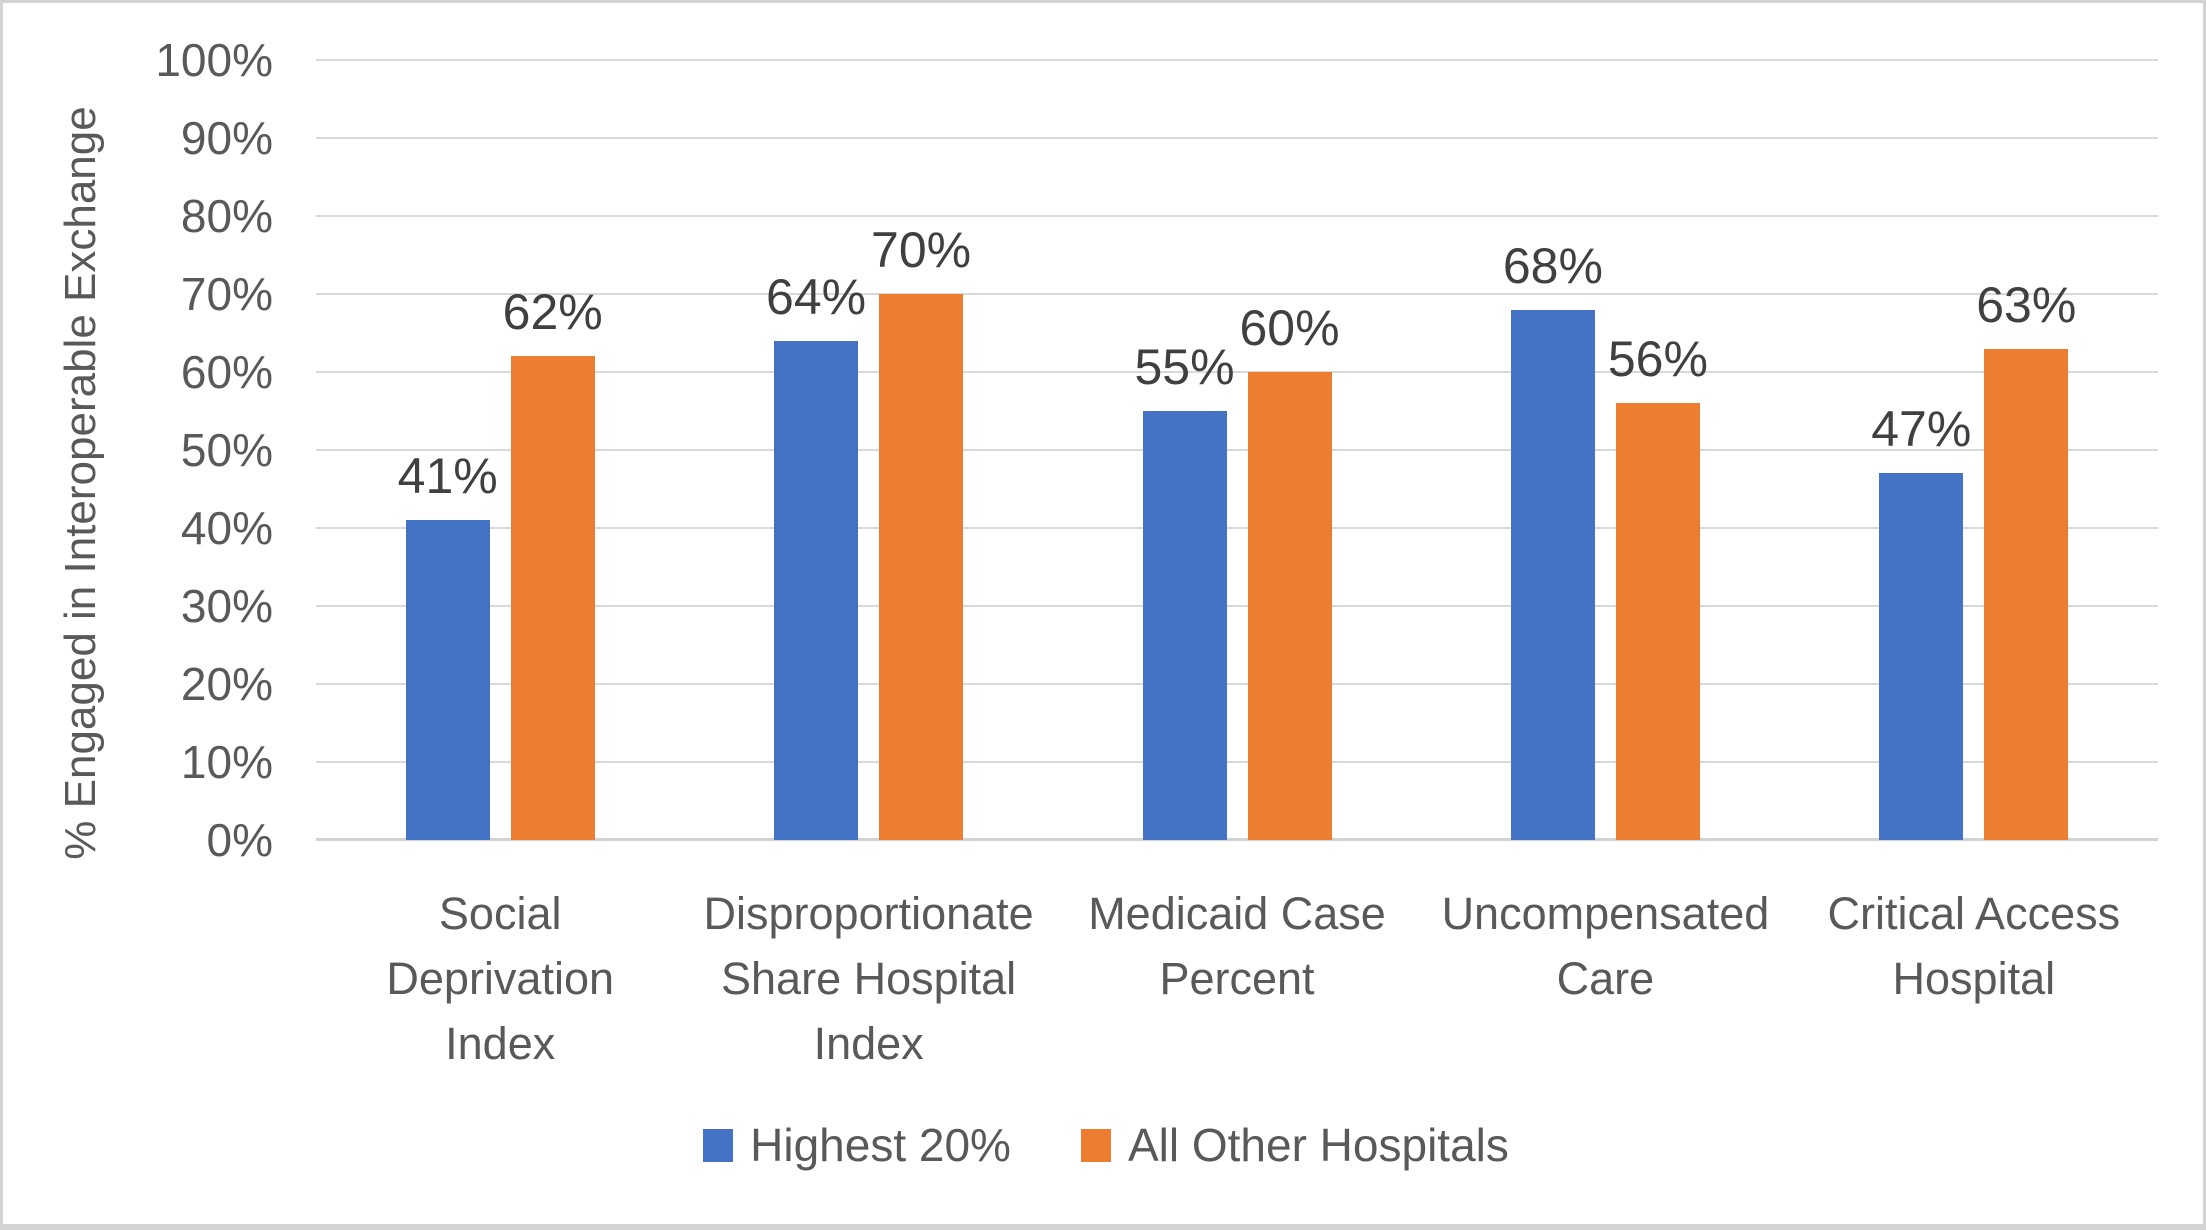 This screenshot has height=1230, width=2206. What do you see at coordinates (1657, 359) in the screenshot?
I see `data-label: 56%` at bounding box center [1657, 359].